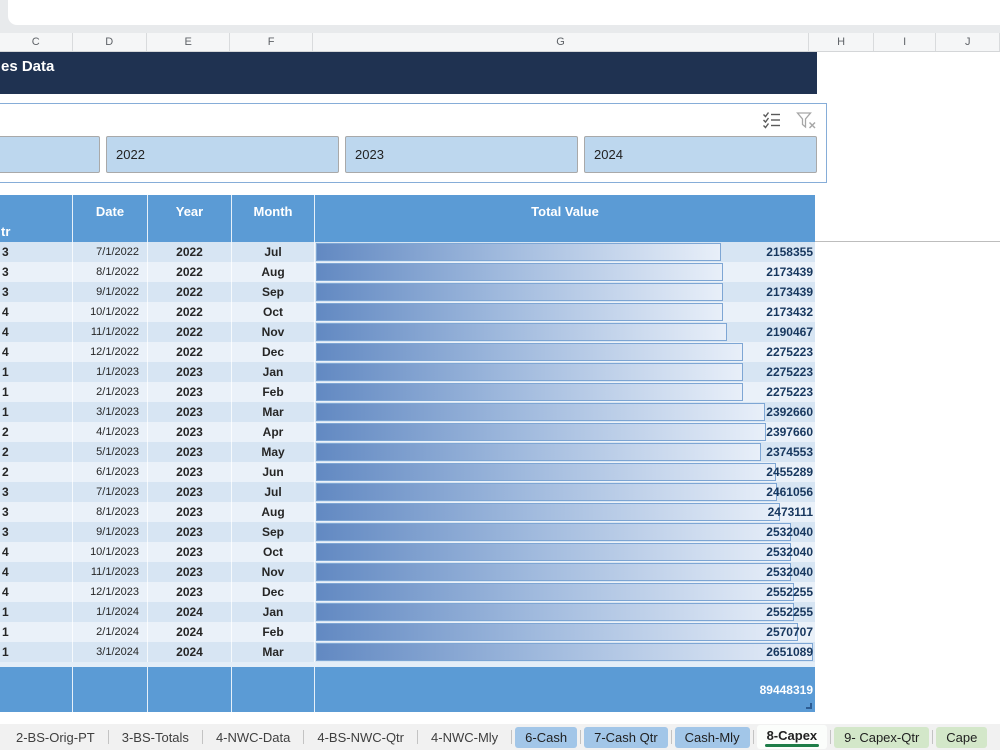  Describe the element at coordinates (273, 592) in the screenshot. I see `cell-month: Dec` at that location.